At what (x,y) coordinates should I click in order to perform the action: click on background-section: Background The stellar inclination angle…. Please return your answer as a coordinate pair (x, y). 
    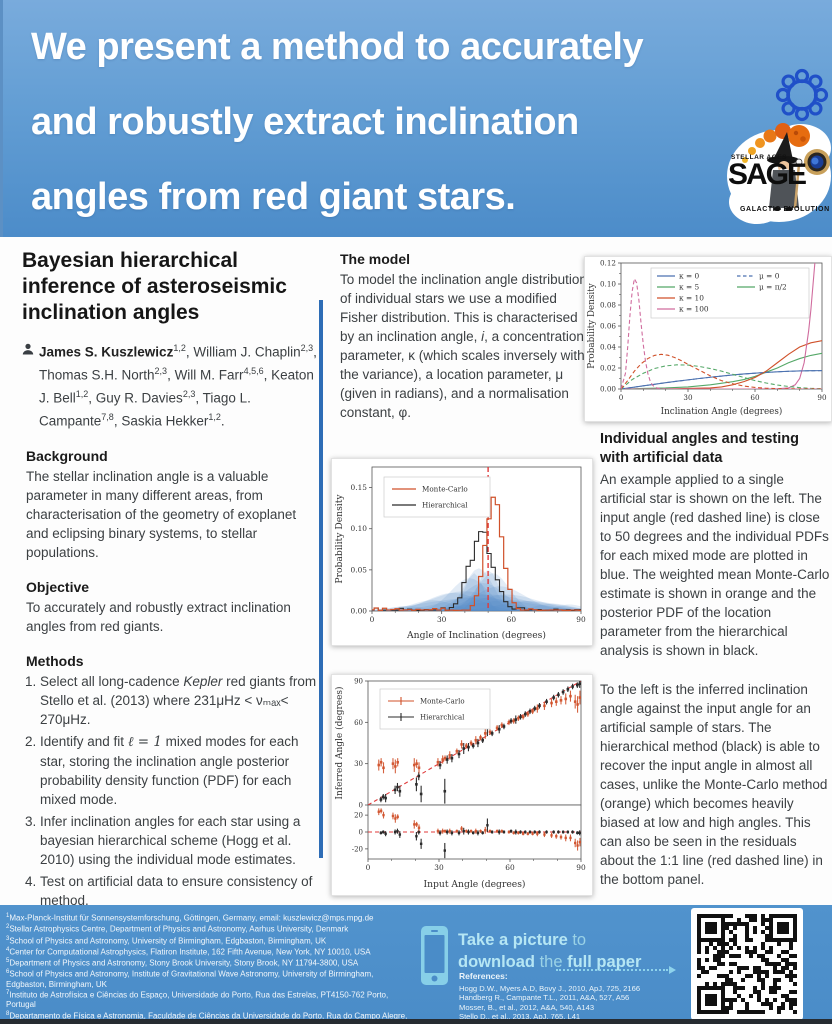
    Looking at the image, I should click on (170, 505).